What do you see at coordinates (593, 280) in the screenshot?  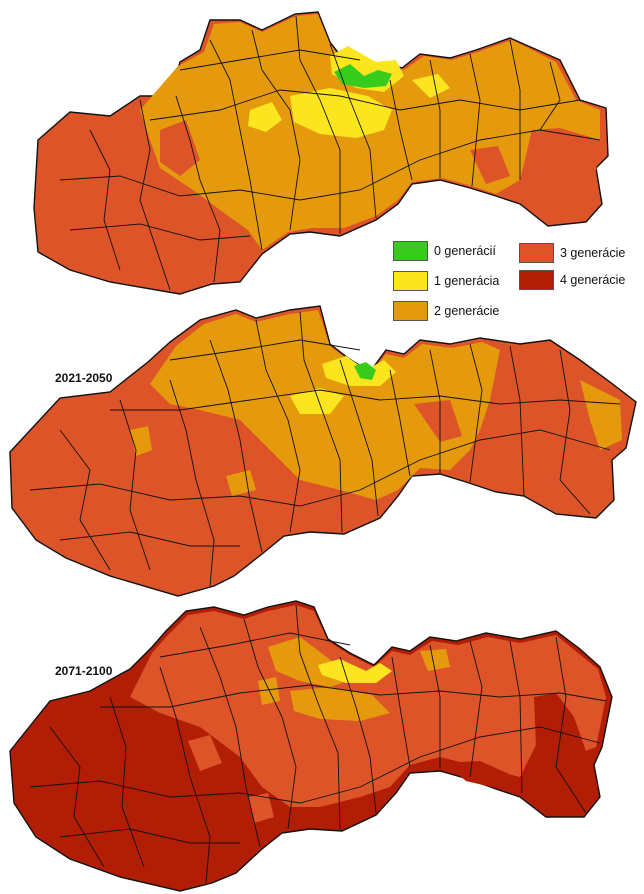 I see `legend-label: 4 generácie` at bounding box center [593, 280].